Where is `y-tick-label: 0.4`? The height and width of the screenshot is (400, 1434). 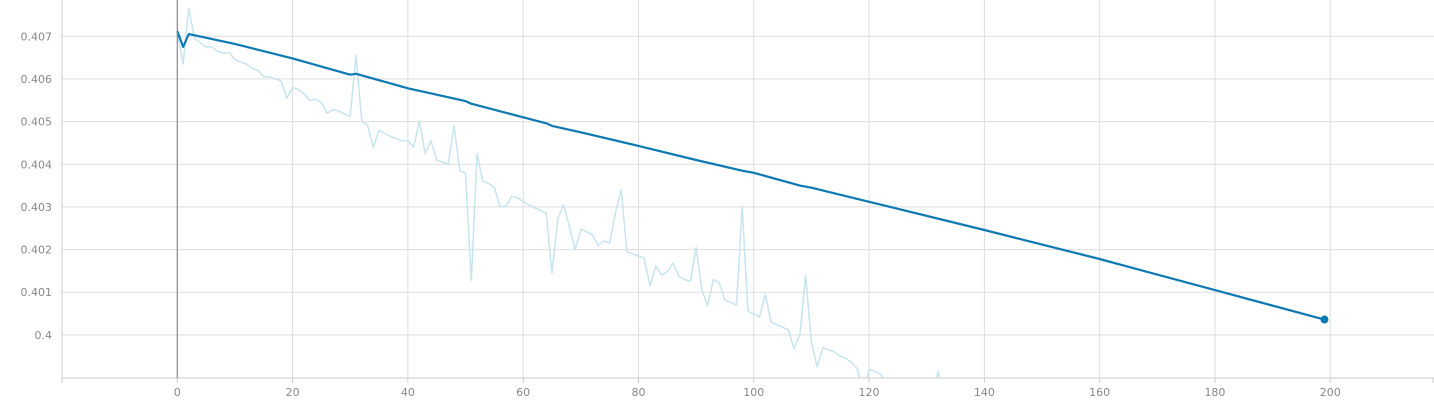
y-tick-label: 0.4 is located at coordinates (44, 335).